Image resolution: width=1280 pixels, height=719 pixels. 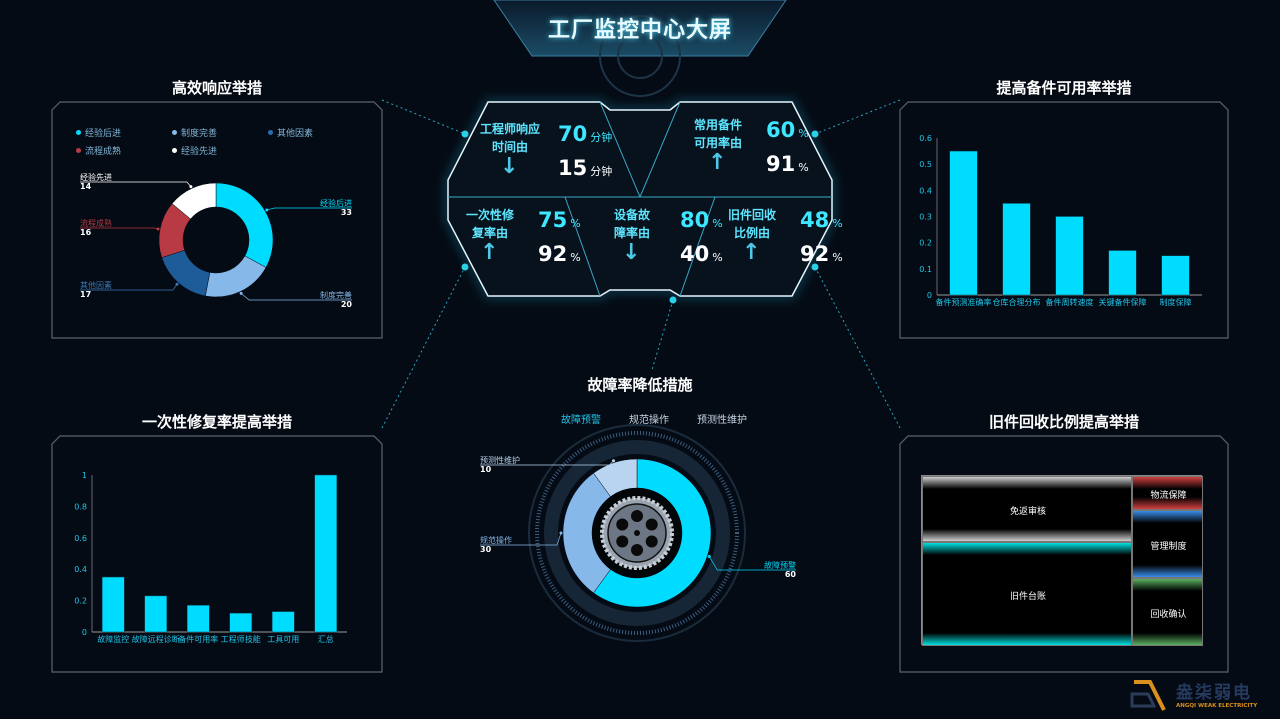 I want to click on slice-name: 流程成熟, so click(x=96, y=223).